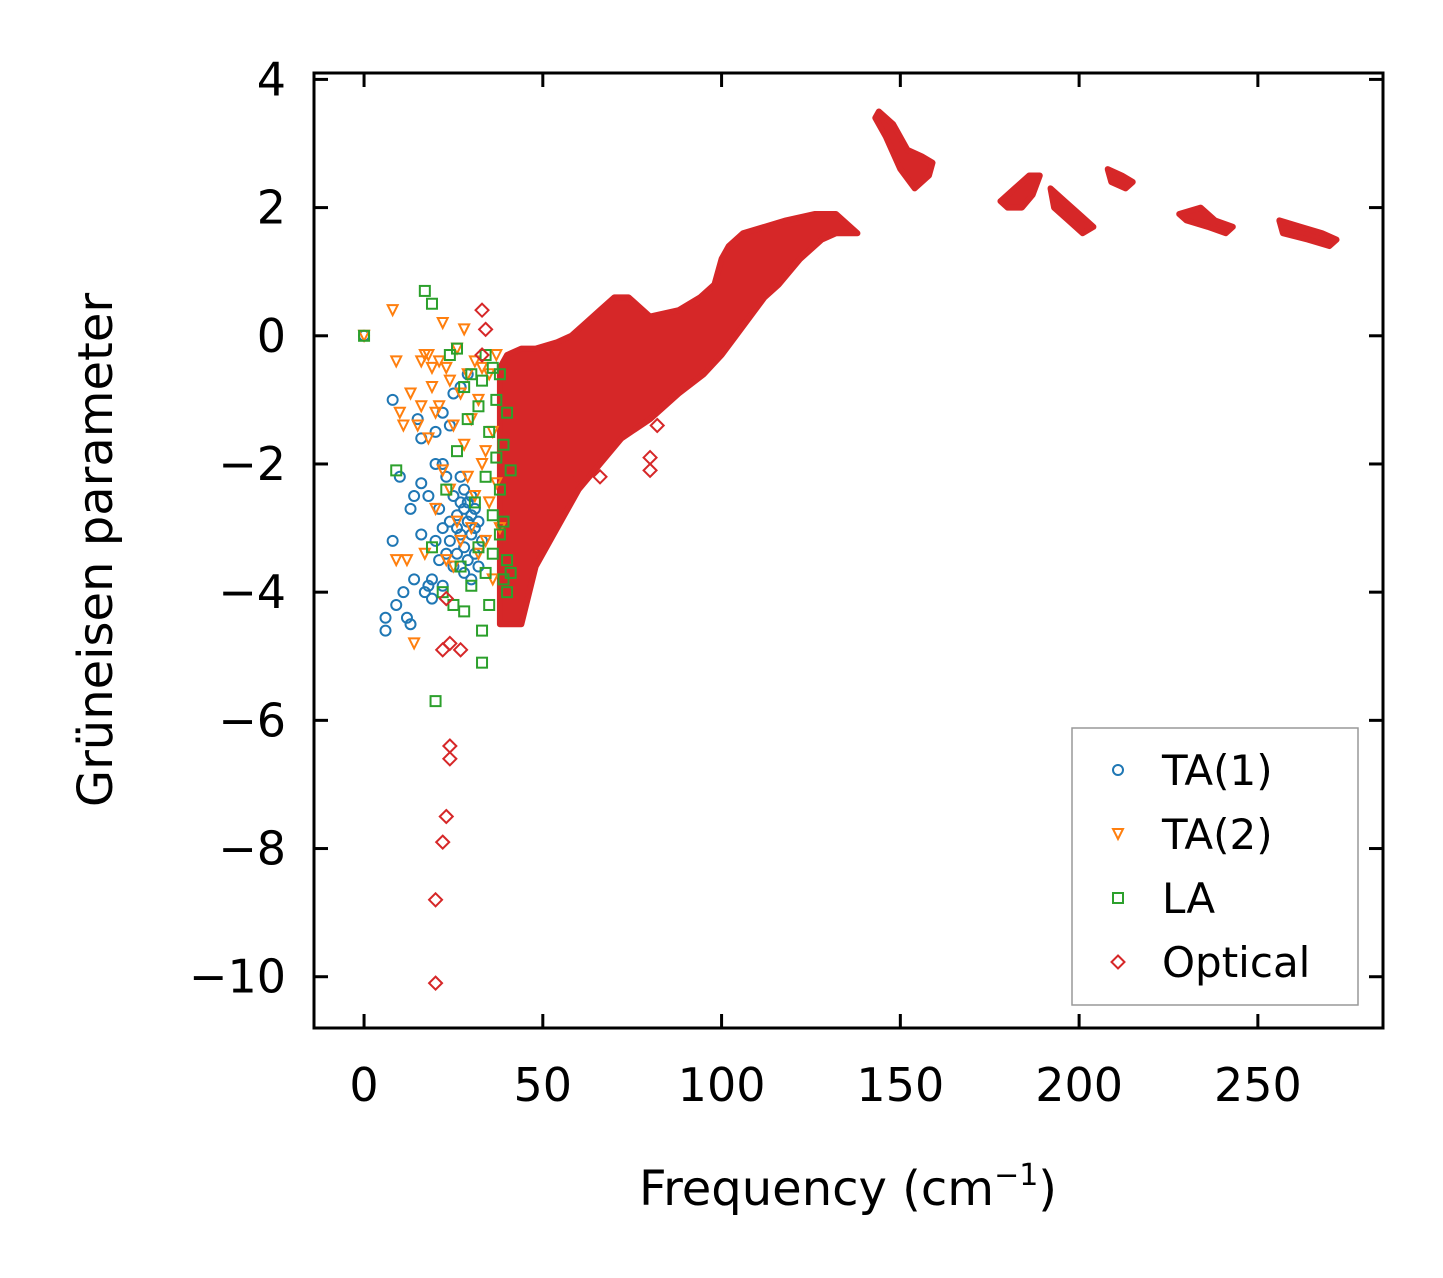 Image resolution: width=1443 pixels, height=1278 pixels. What do you see at coordinates (1118, 835) in the screenshot?
I see `legend-marker-ta-2-` at bounding box center [1118, 835].